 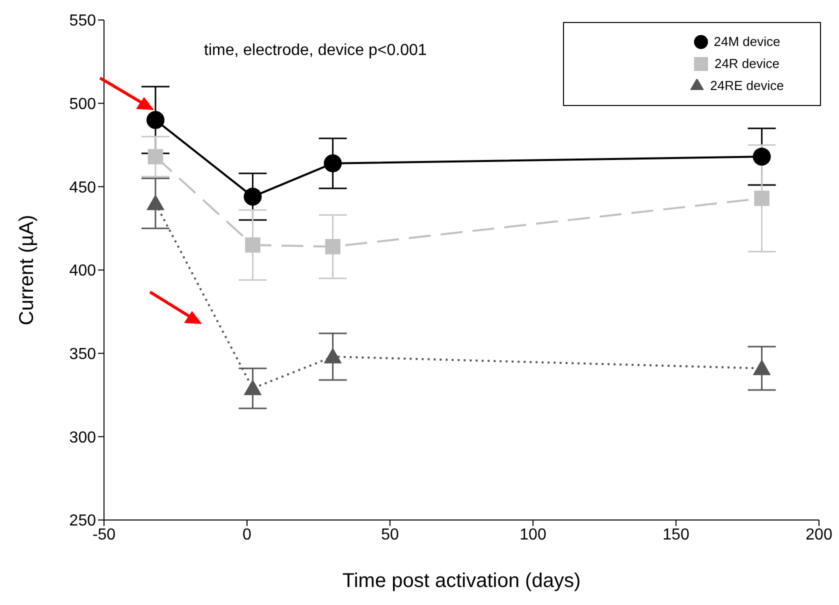 I want to click on legend-label: 24R device, so click(x=747, y=63).